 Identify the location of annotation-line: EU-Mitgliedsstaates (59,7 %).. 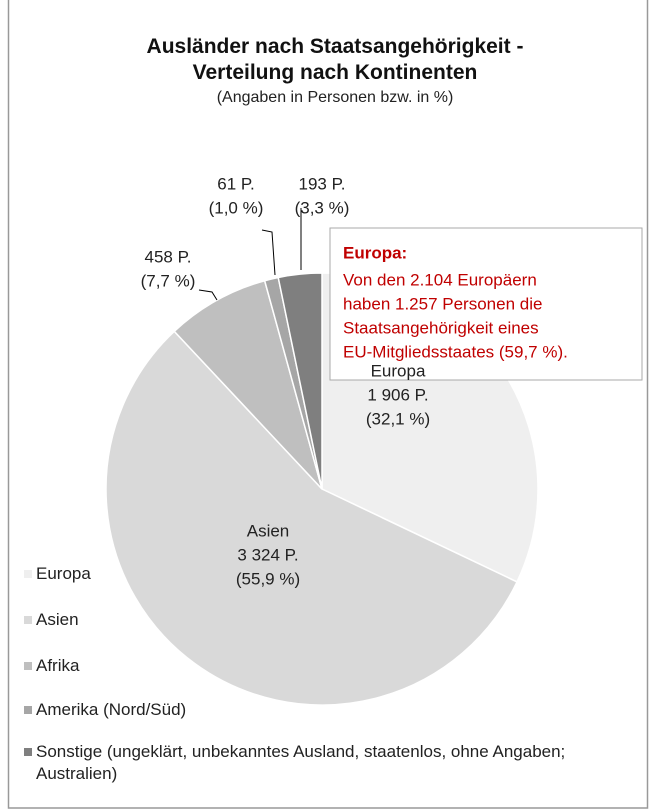
(455, 351).